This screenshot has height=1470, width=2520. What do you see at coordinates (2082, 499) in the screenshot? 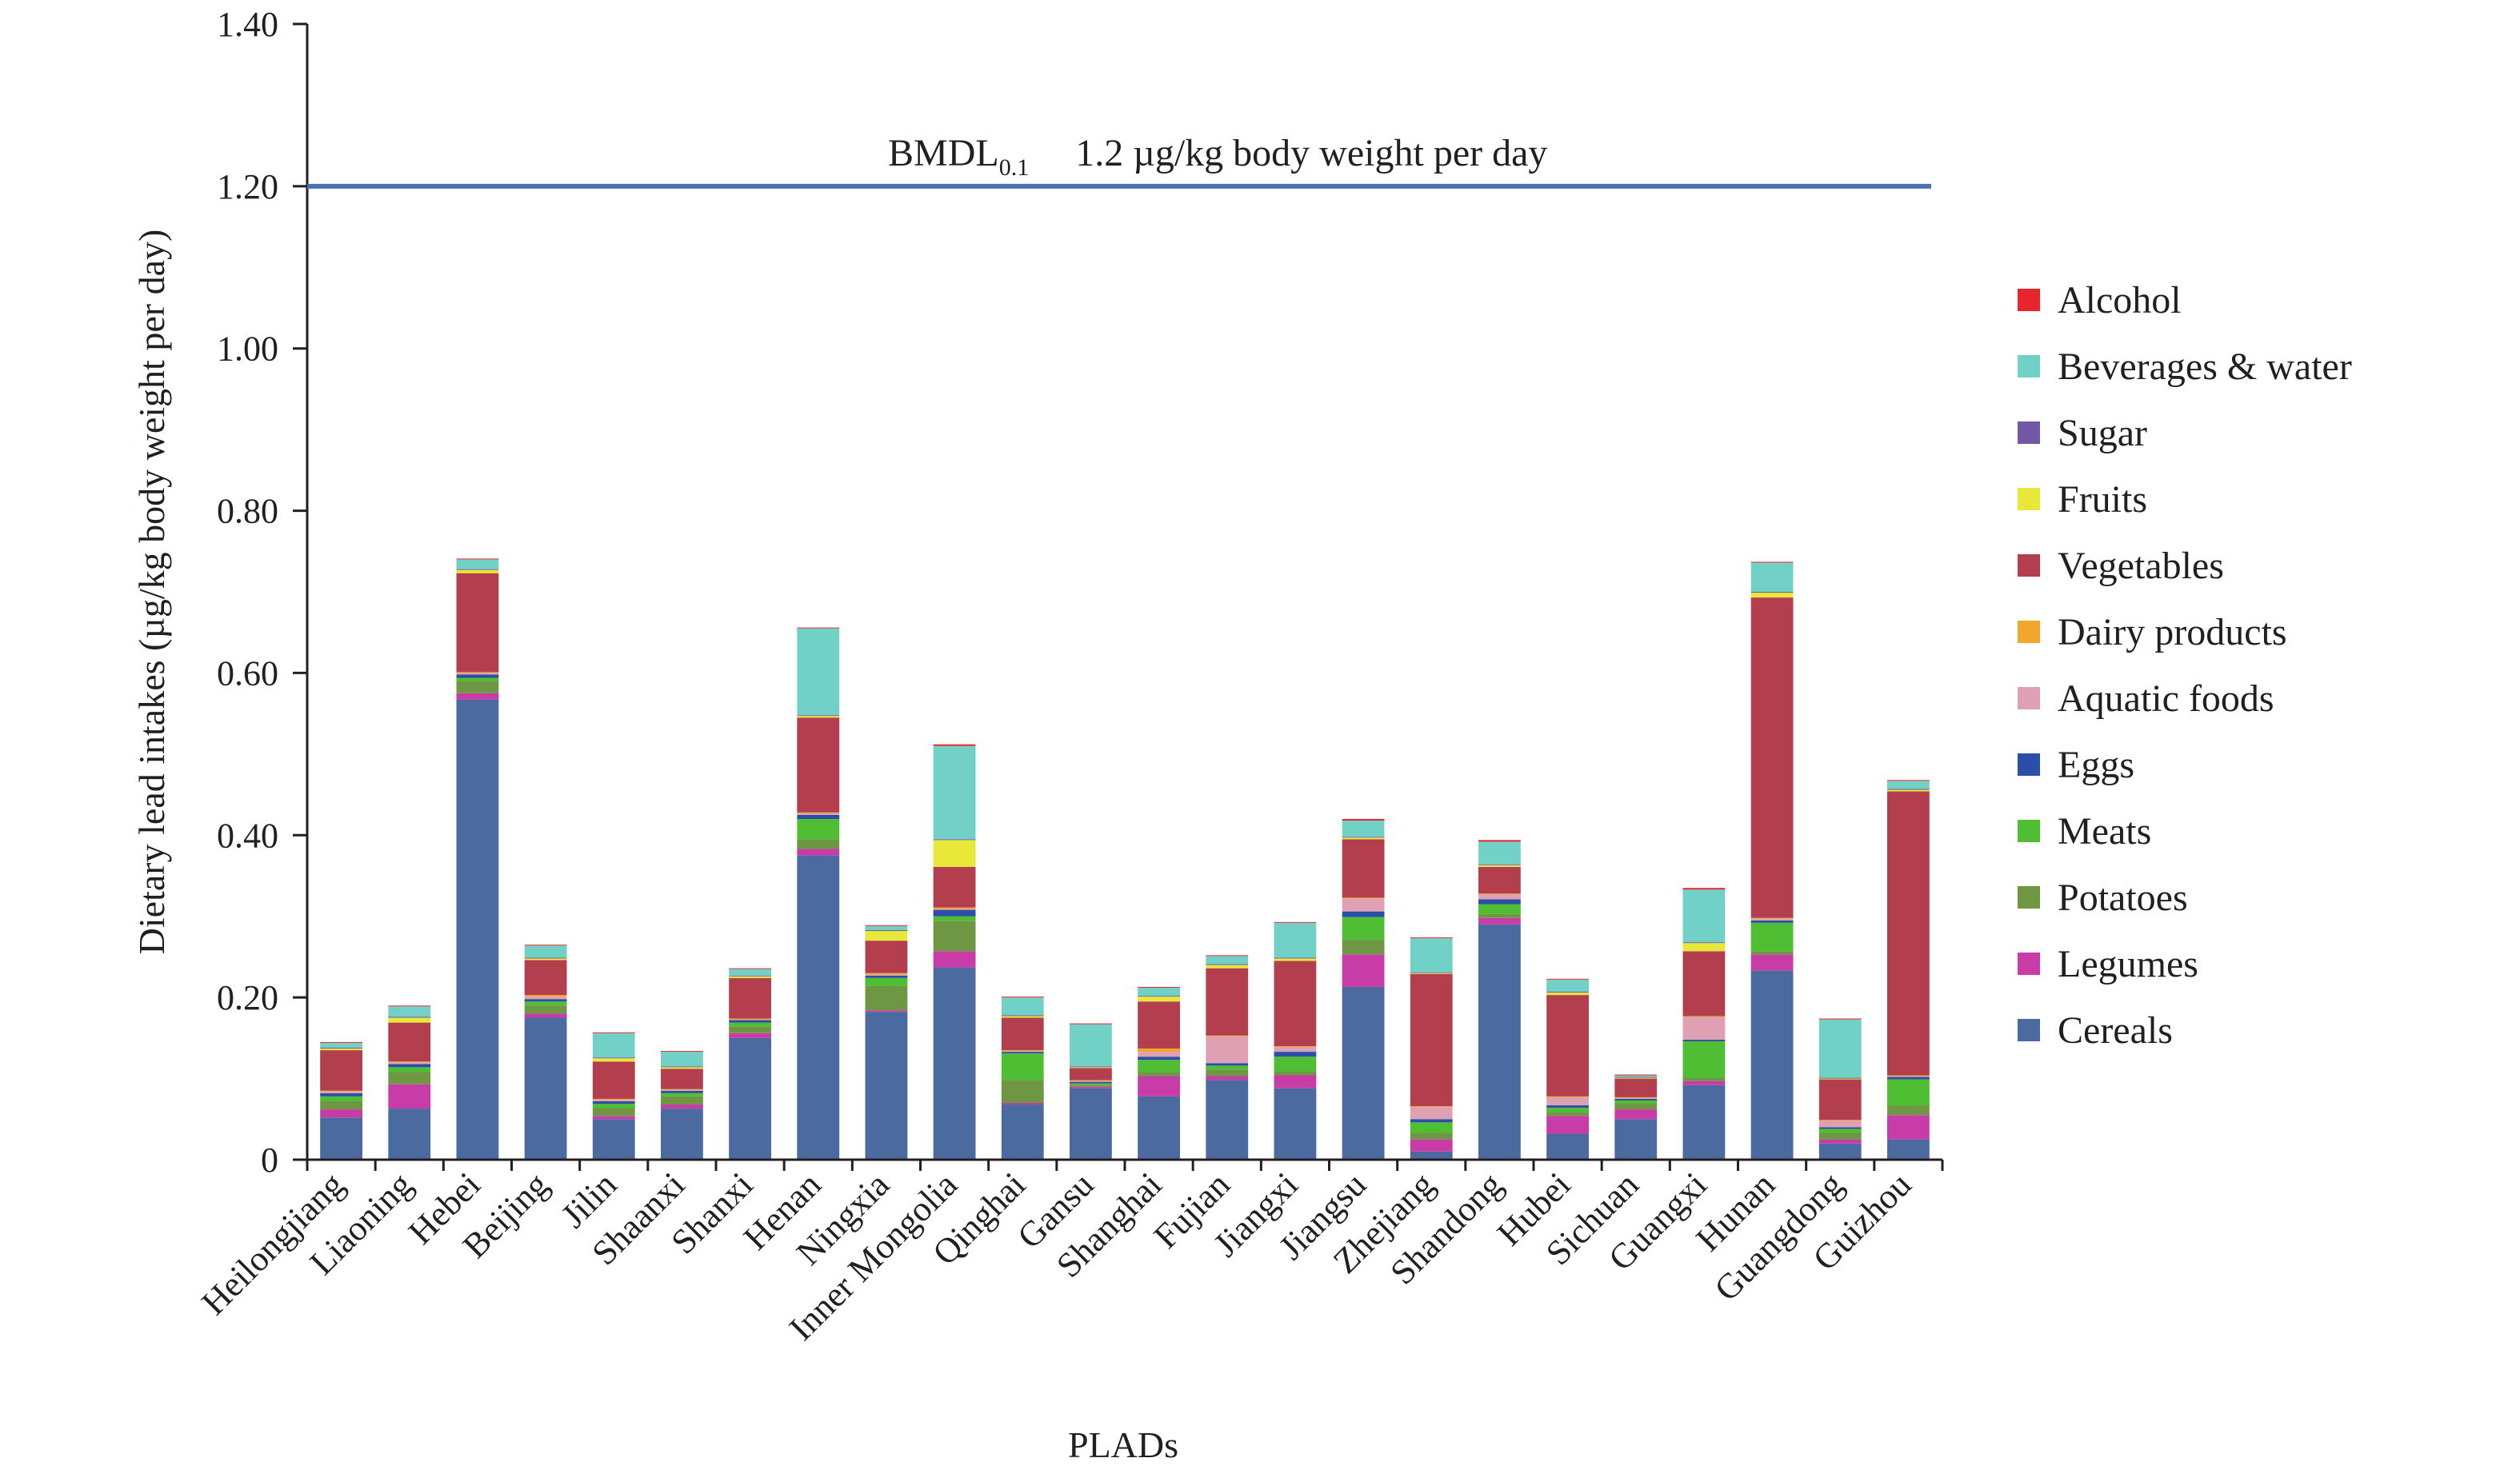
I see `legend-item: Fruits` at bounding box center [2082, 499].